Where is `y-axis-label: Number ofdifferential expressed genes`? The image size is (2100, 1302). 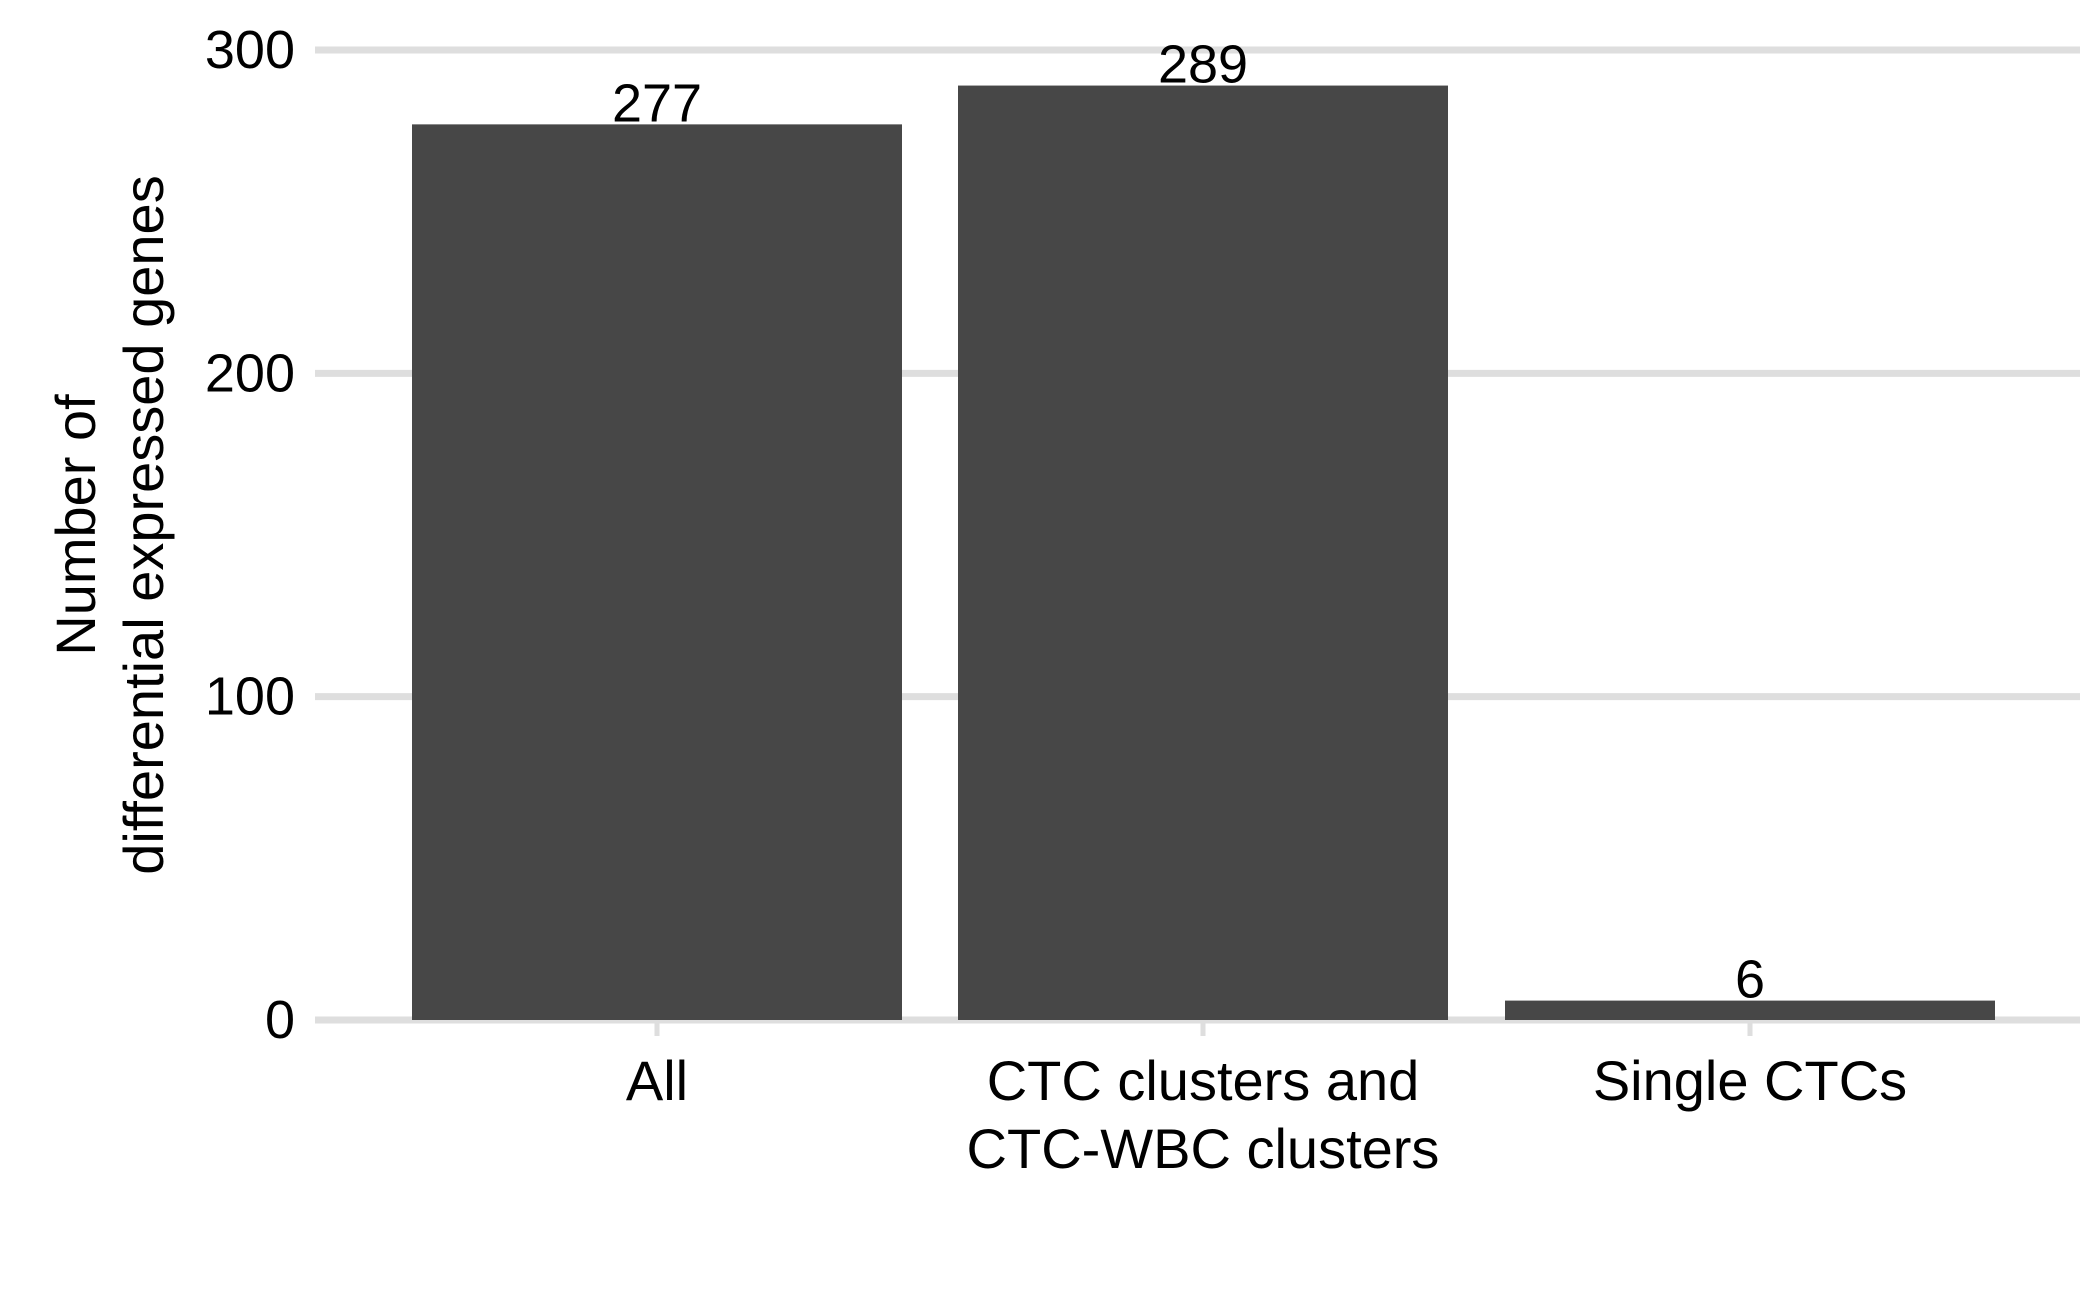 y-axis-label: Number ofdifferential expressed genes is located at coordinates (109, 524).